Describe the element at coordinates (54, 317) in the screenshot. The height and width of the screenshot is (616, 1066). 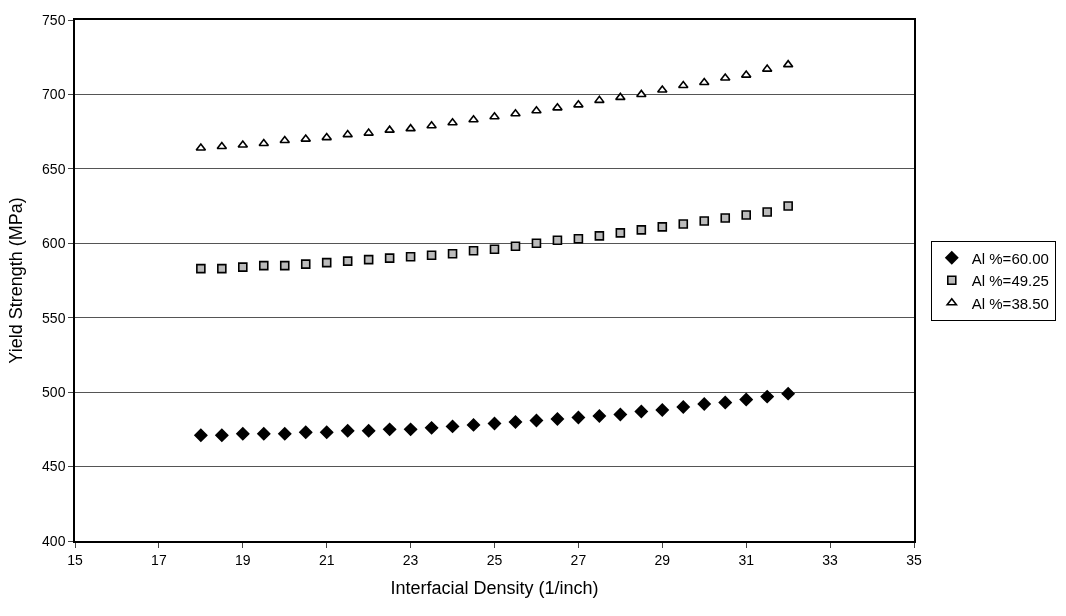
I see `y-tick-label: 550` at that location.